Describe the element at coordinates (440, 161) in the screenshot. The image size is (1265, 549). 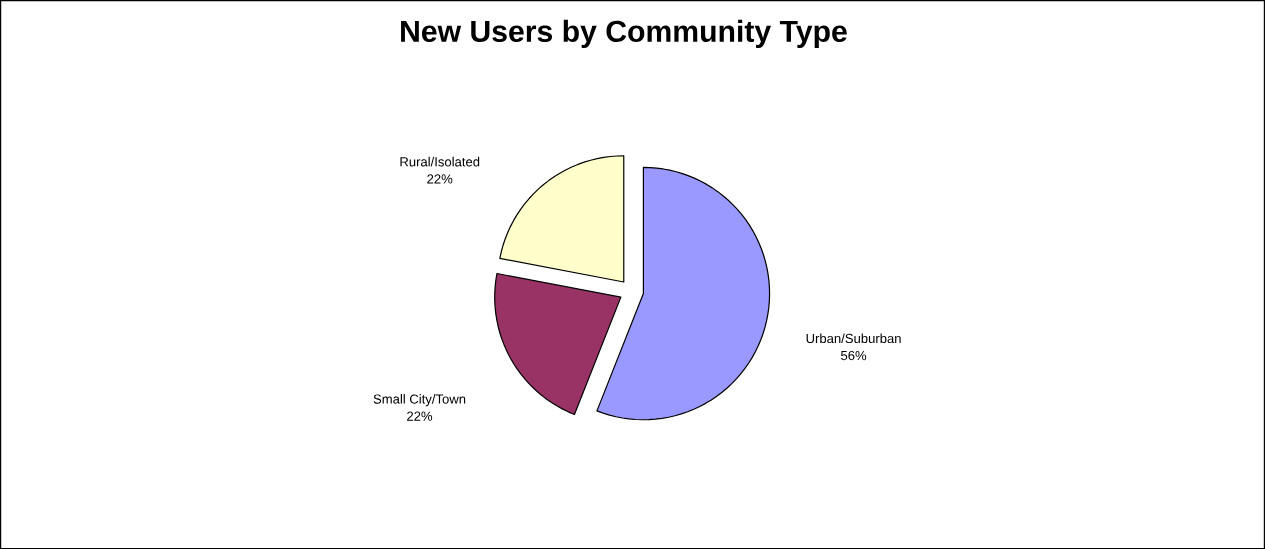
I see `slice-label: Rural/Isolated` at that location.